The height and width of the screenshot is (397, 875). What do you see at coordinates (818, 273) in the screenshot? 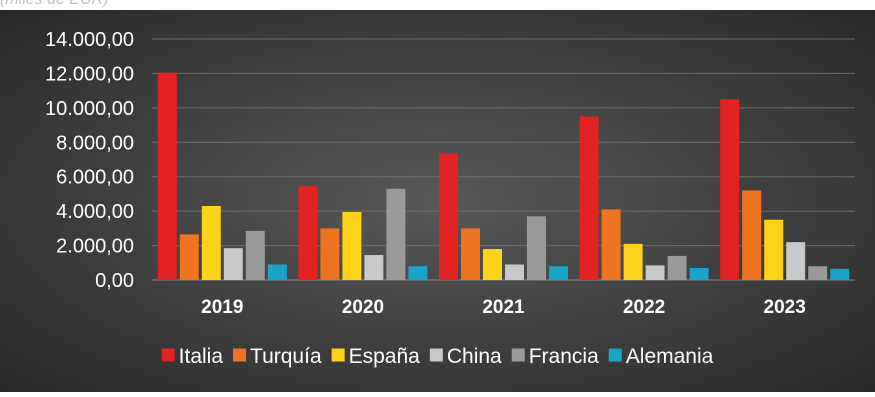
I see `bar-francia-2023` at bounding box center [818, 273].